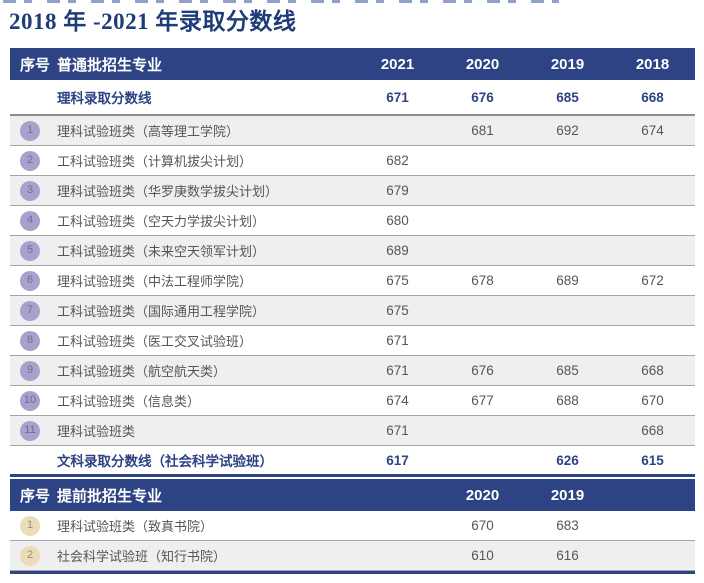 Image resolution: width=704 pixels, height=583 pixels. I want to click on score-cell: 677, so click(482, 400).